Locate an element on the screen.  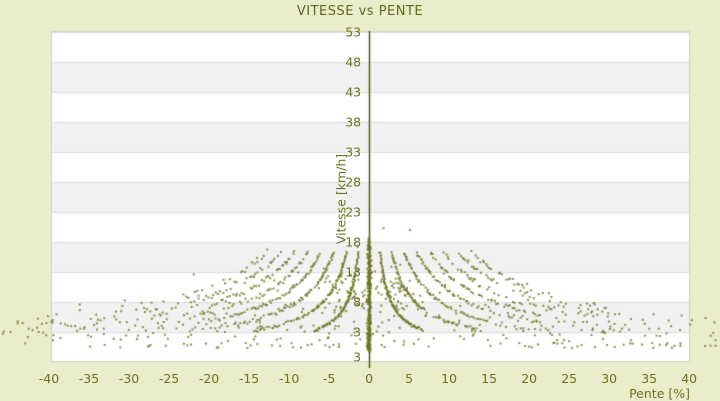
x-tick-label: -5 is located at coordinates (329, 378).